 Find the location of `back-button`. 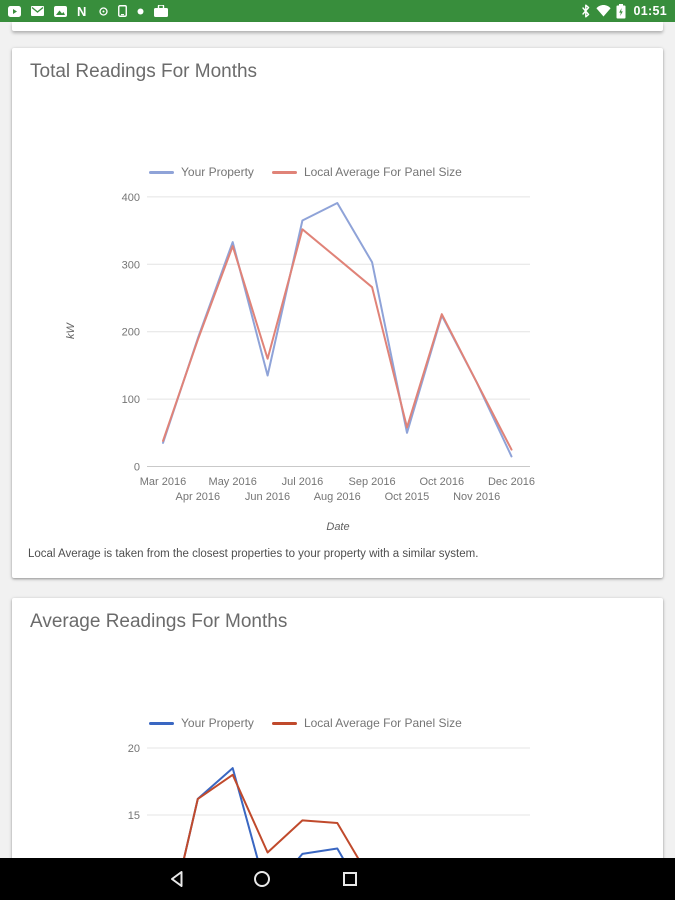

back-button is located at coordinates (177, 879).